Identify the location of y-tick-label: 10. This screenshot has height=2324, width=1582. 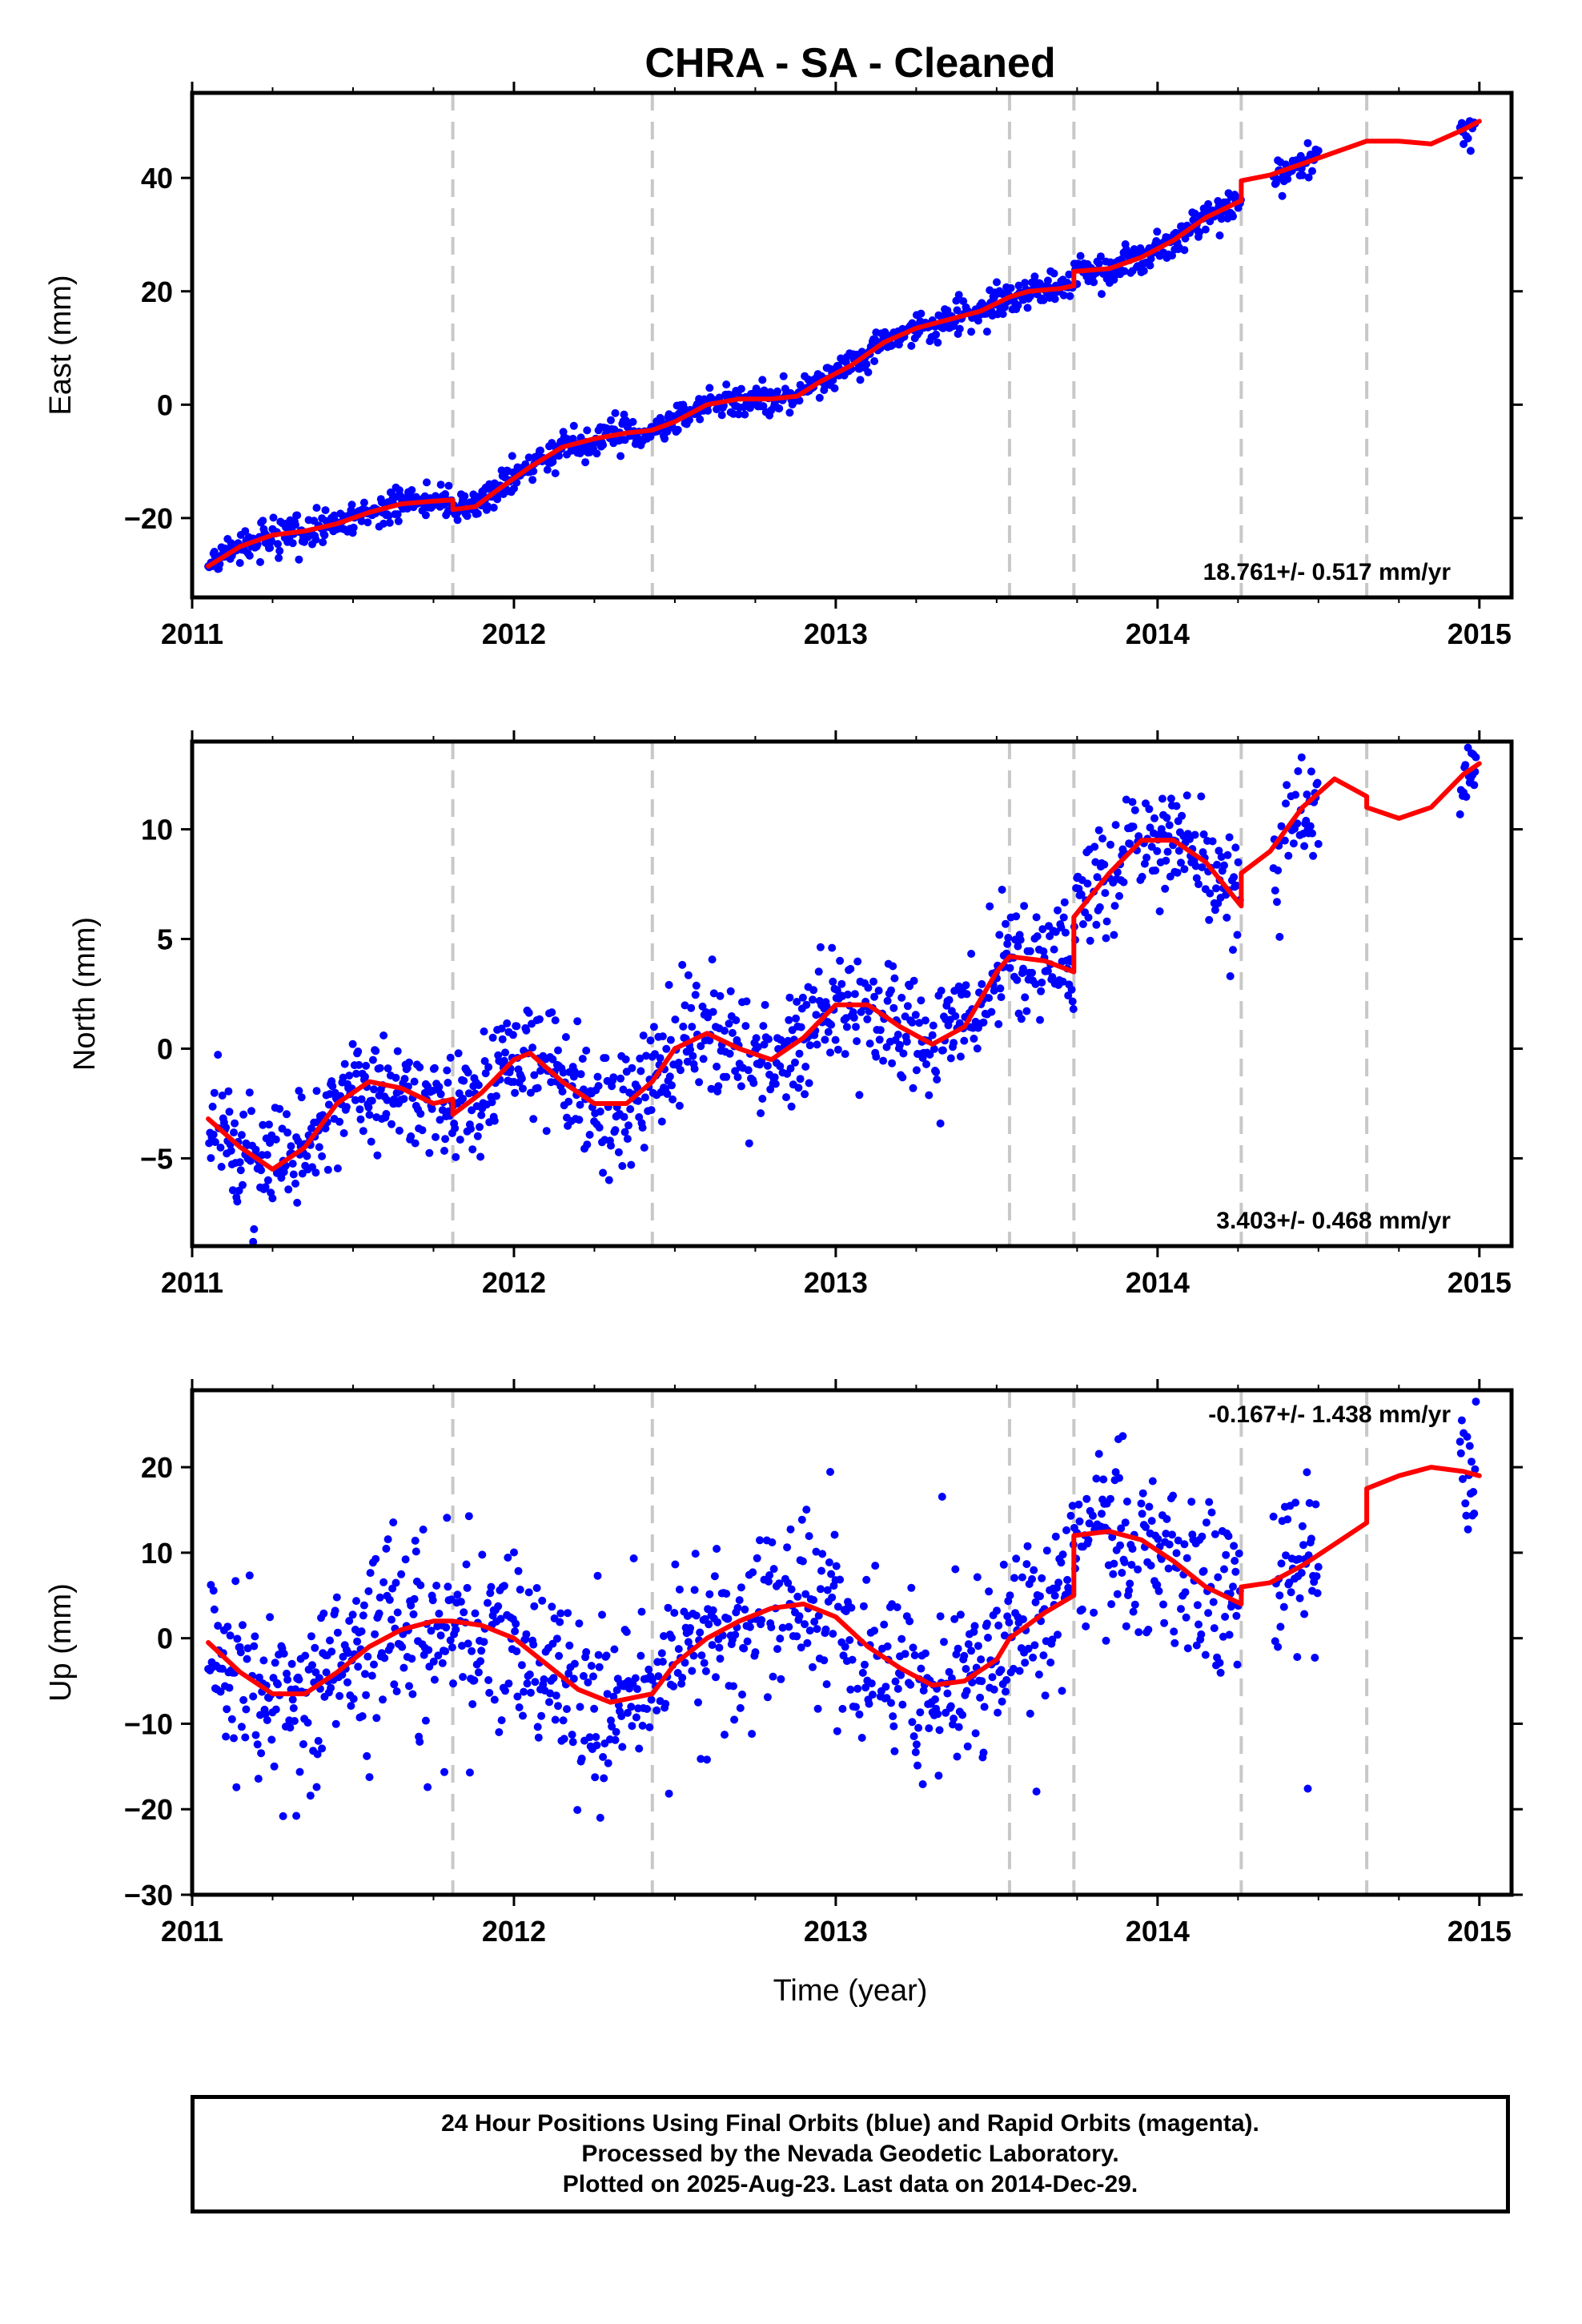
(157, 1553).